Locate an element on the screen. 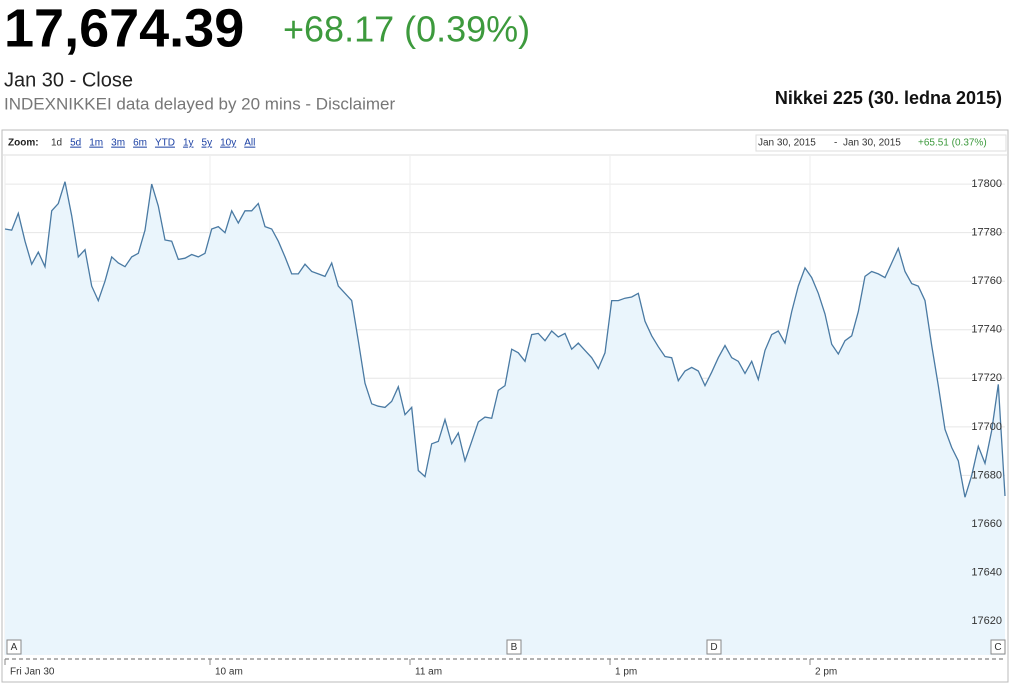  range-end: Jan 30, 2015 is located at coordinates (872, 143).